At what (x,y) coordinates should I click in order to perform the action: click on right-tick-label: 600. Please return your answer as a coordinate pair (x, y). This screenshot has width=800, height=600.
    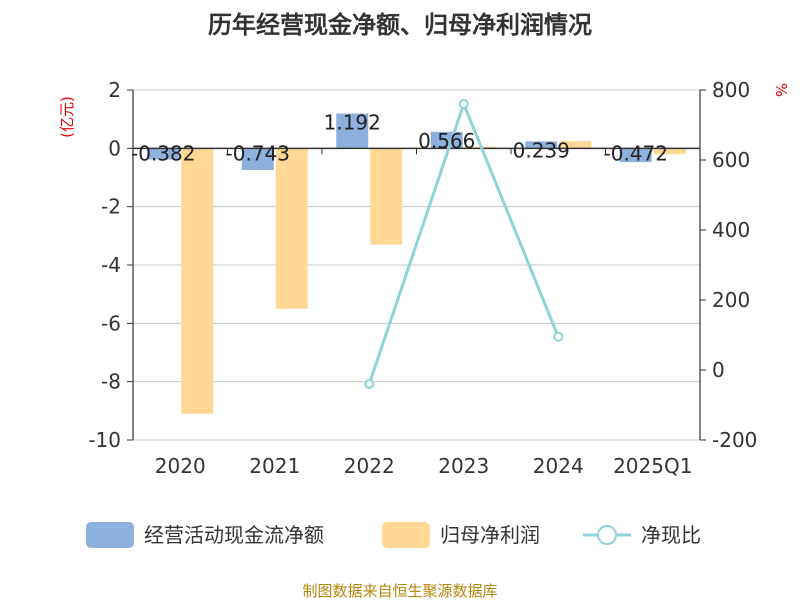
    Looking at the image, I should click on (731, 160).